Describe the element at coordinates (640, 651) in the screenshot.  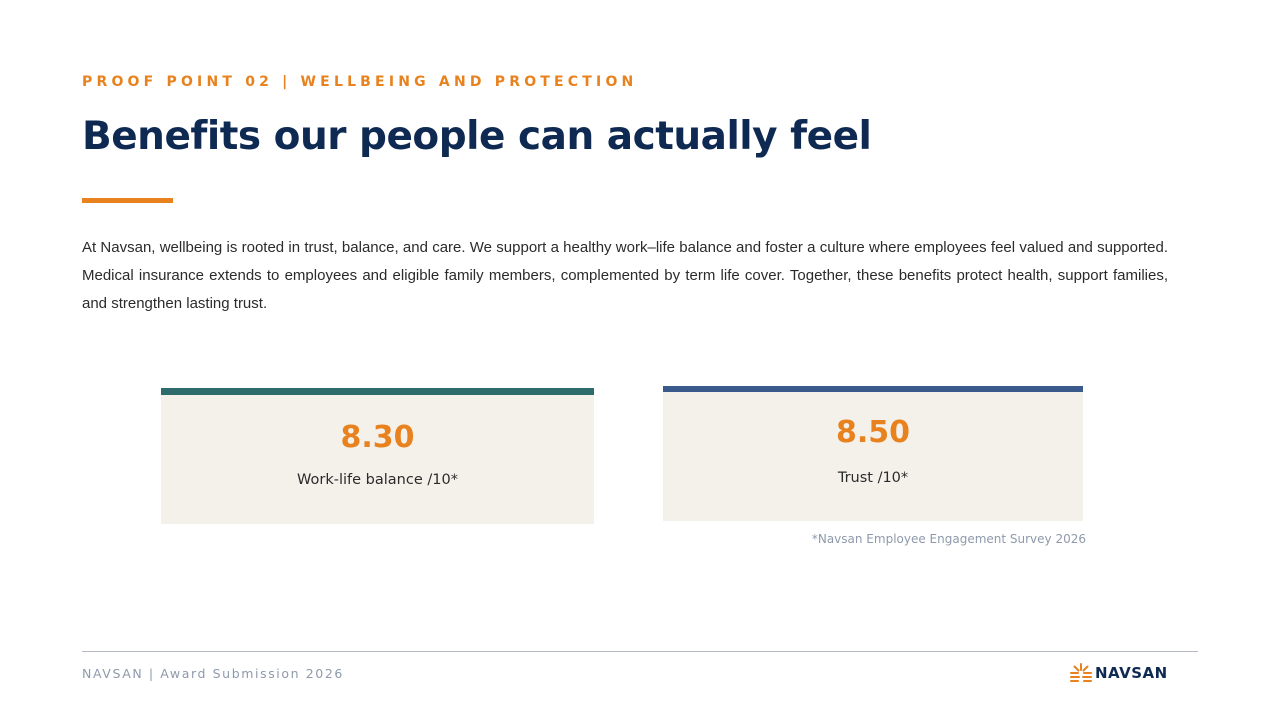
I see `footer-divider` at that location.